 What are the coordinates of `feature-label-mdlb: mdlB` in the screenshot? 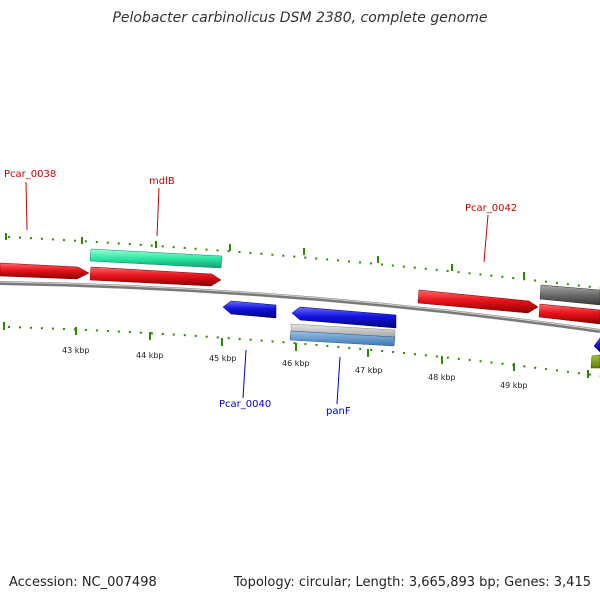 It's located at (162, 181).